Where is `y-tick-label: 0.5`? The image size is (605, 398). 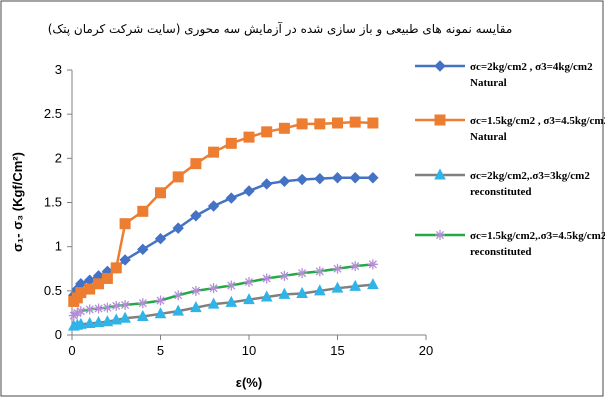
y-tick-label: 0.5 is located at coordinates (53, 290).